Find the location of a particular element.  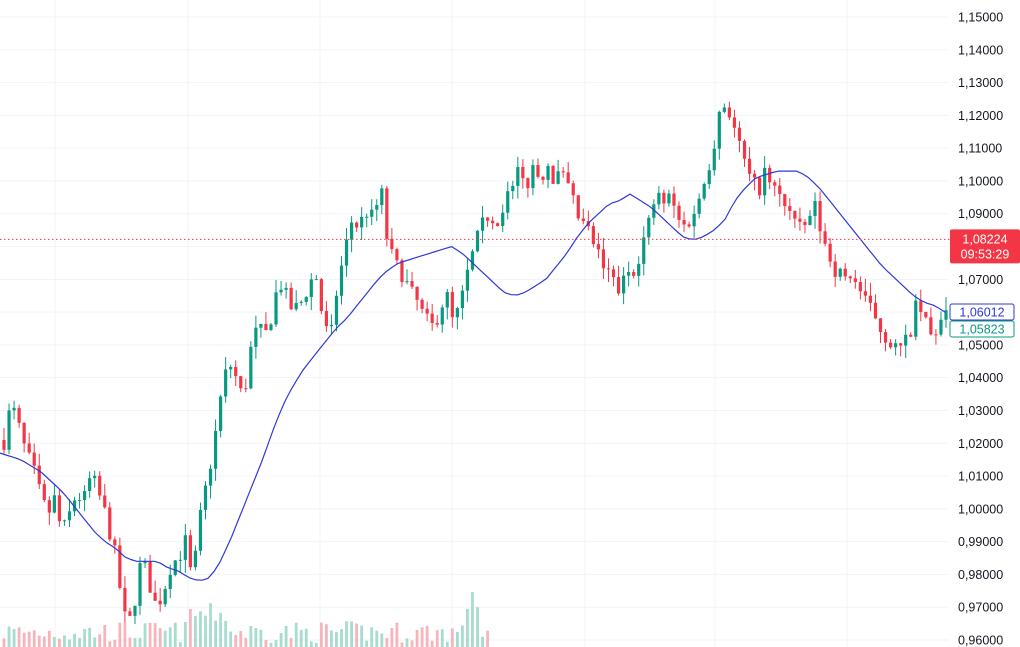

ma-value: 1,06012 is located at coordinates (981, 313).